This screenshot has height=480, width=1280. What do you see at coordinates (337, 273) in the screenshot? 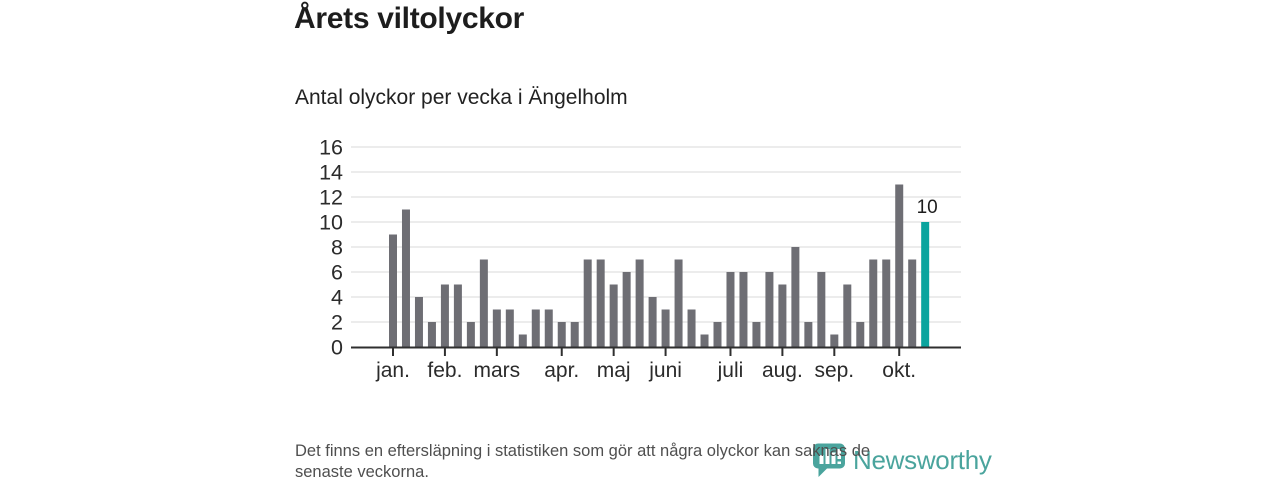
I see `y-tick-label-6: 6` at bounding box center [337, 273].